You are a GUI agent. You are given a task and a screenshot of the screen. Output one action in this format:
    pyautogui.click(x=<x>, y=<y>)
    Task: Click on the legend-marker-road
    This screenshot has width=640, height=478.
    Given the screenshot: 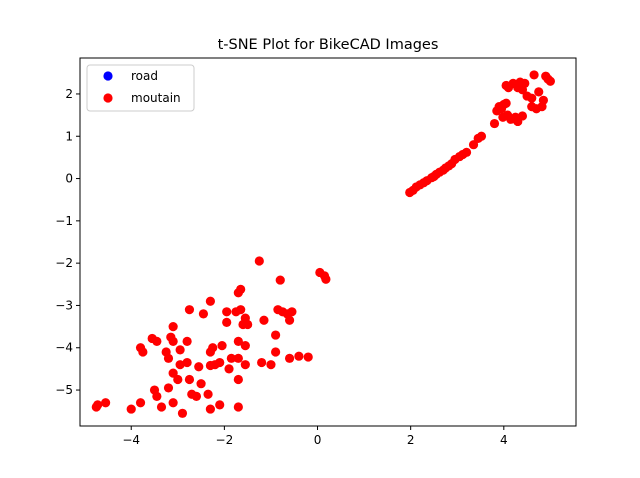 What is the action you would take?
    pyautogui.click(x=108, y=76)
    